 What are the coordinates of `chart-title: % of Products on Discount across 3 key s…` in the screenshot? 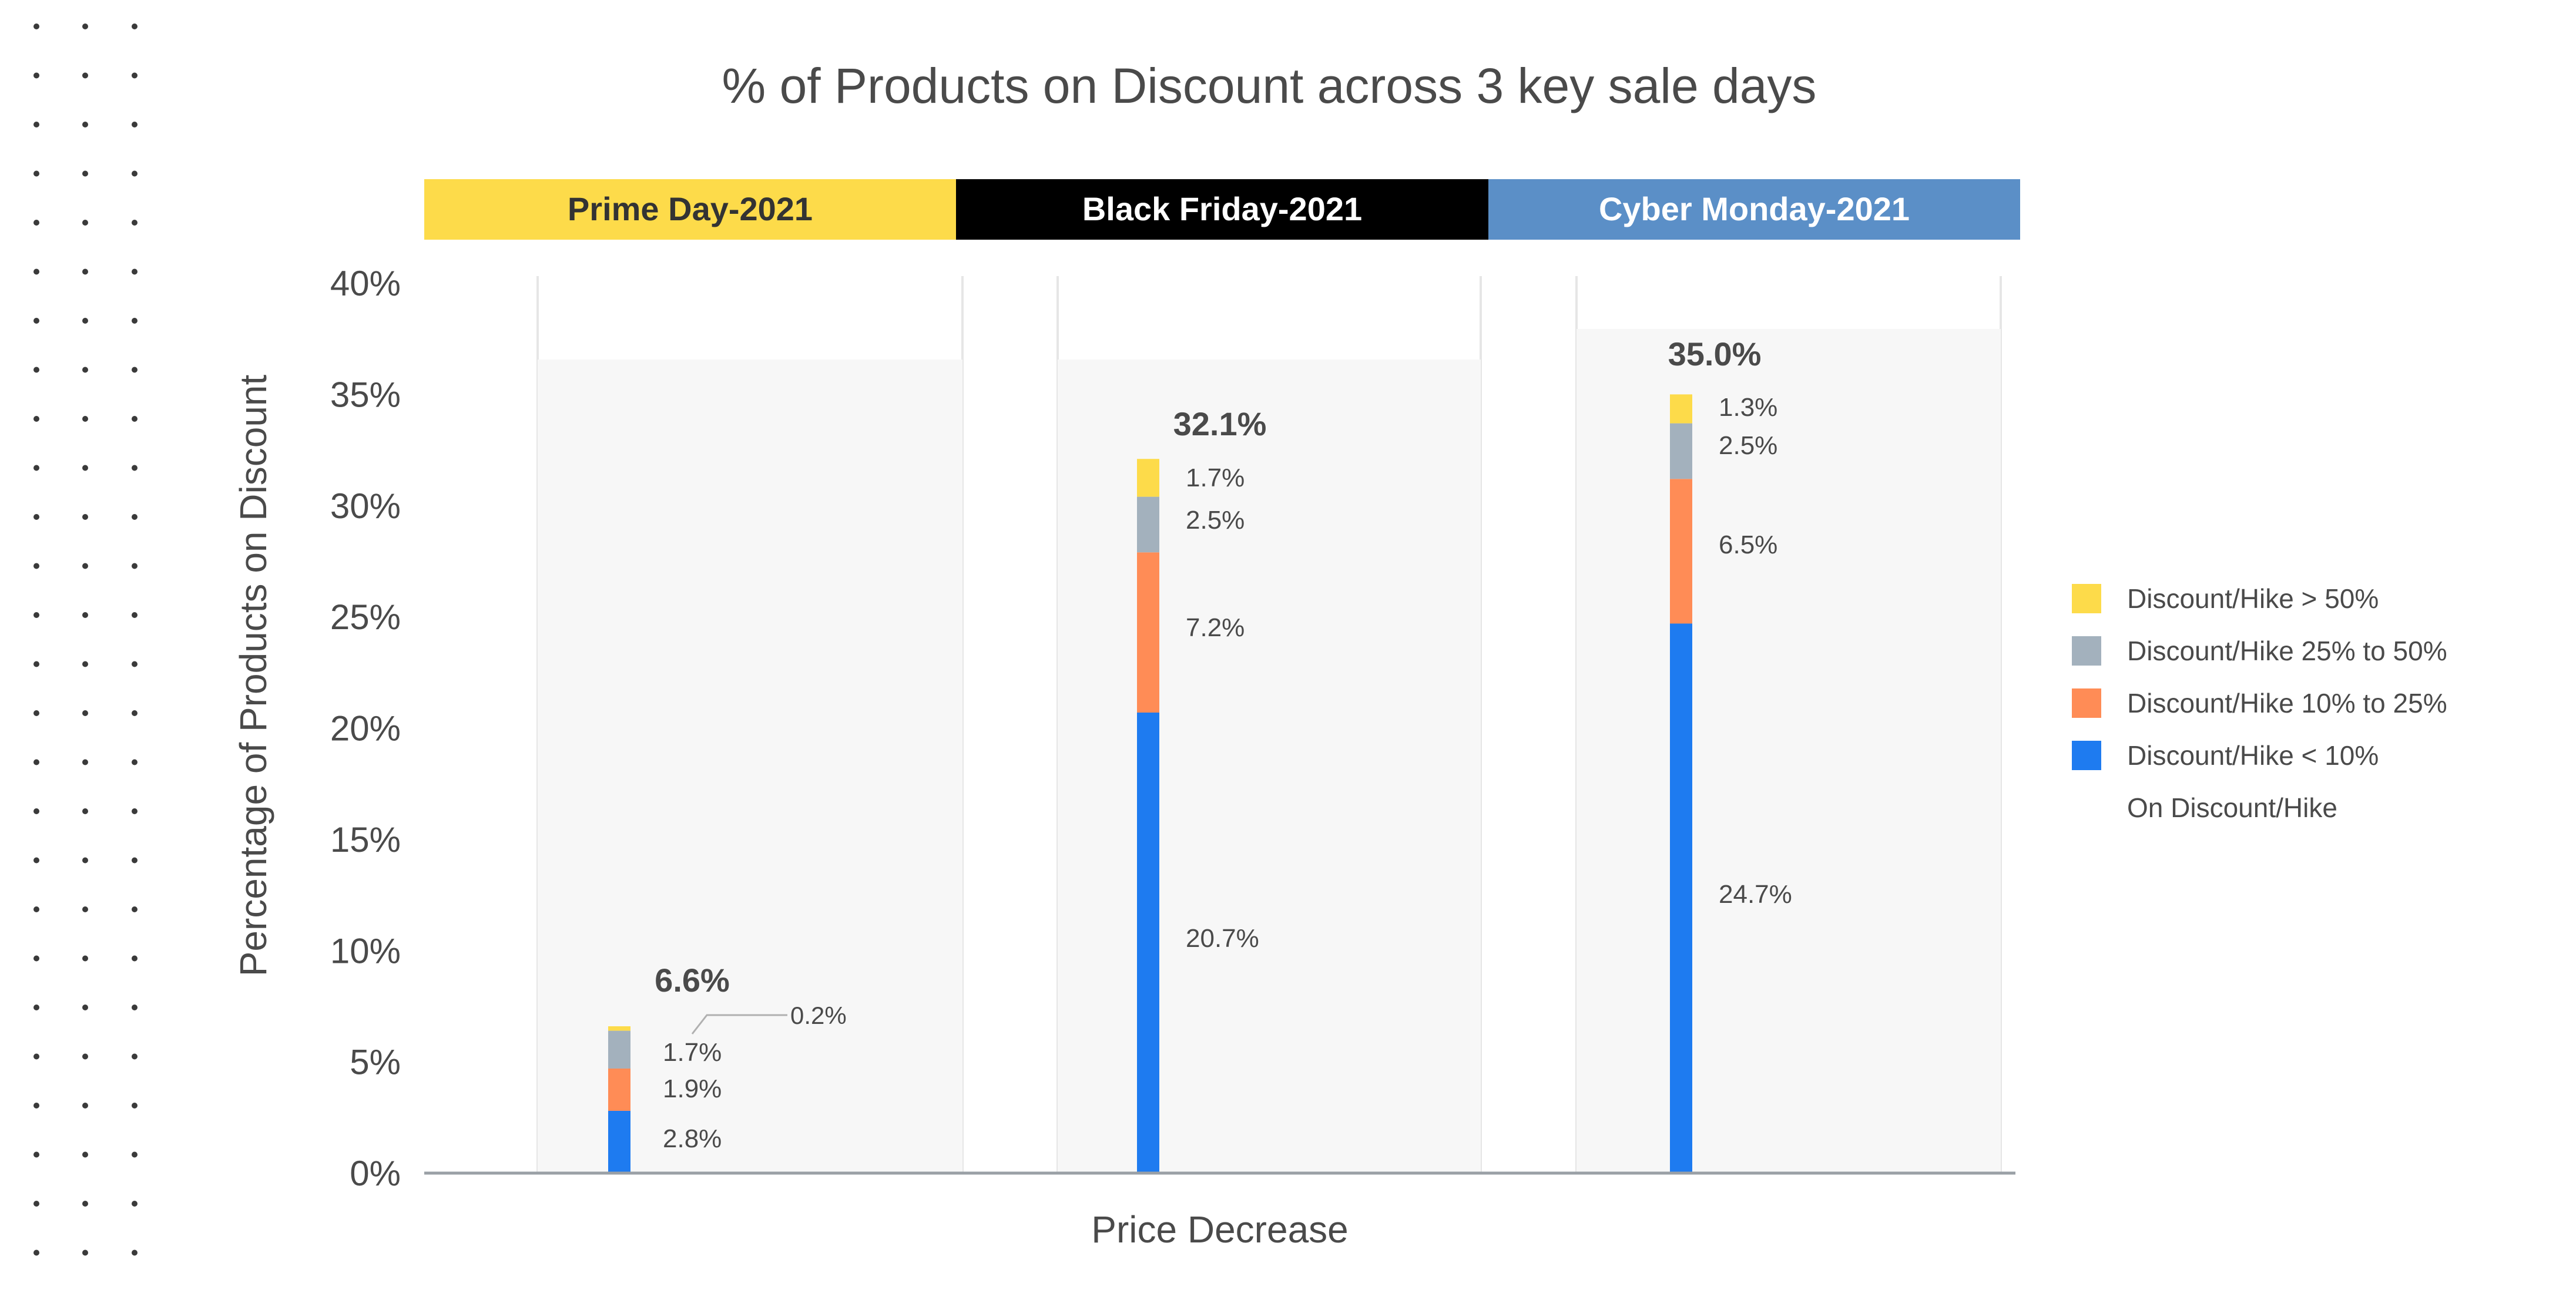 It's located at (1269, 85).